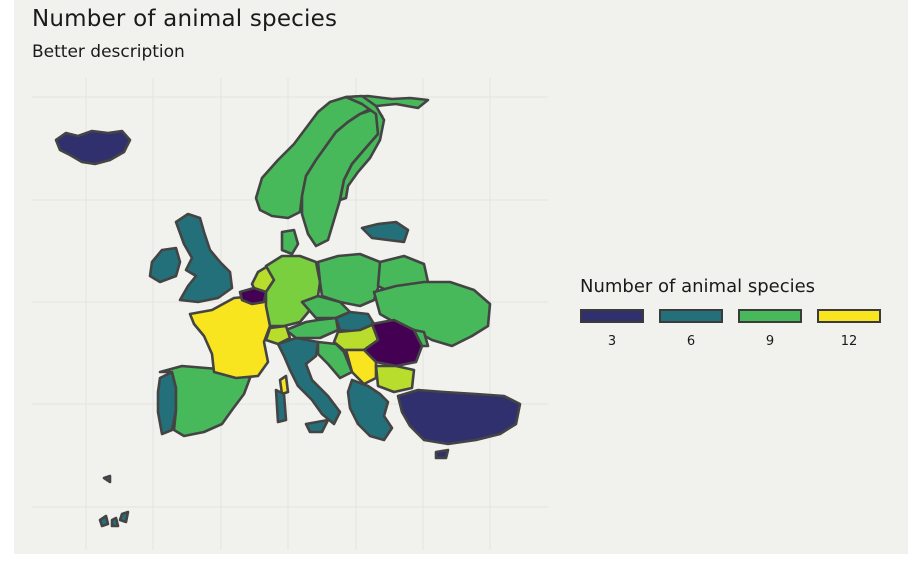  What do you see at coordinates (284, 385) in the screenshot?
I see `country-sardinia` at bounding box center [284, 385].